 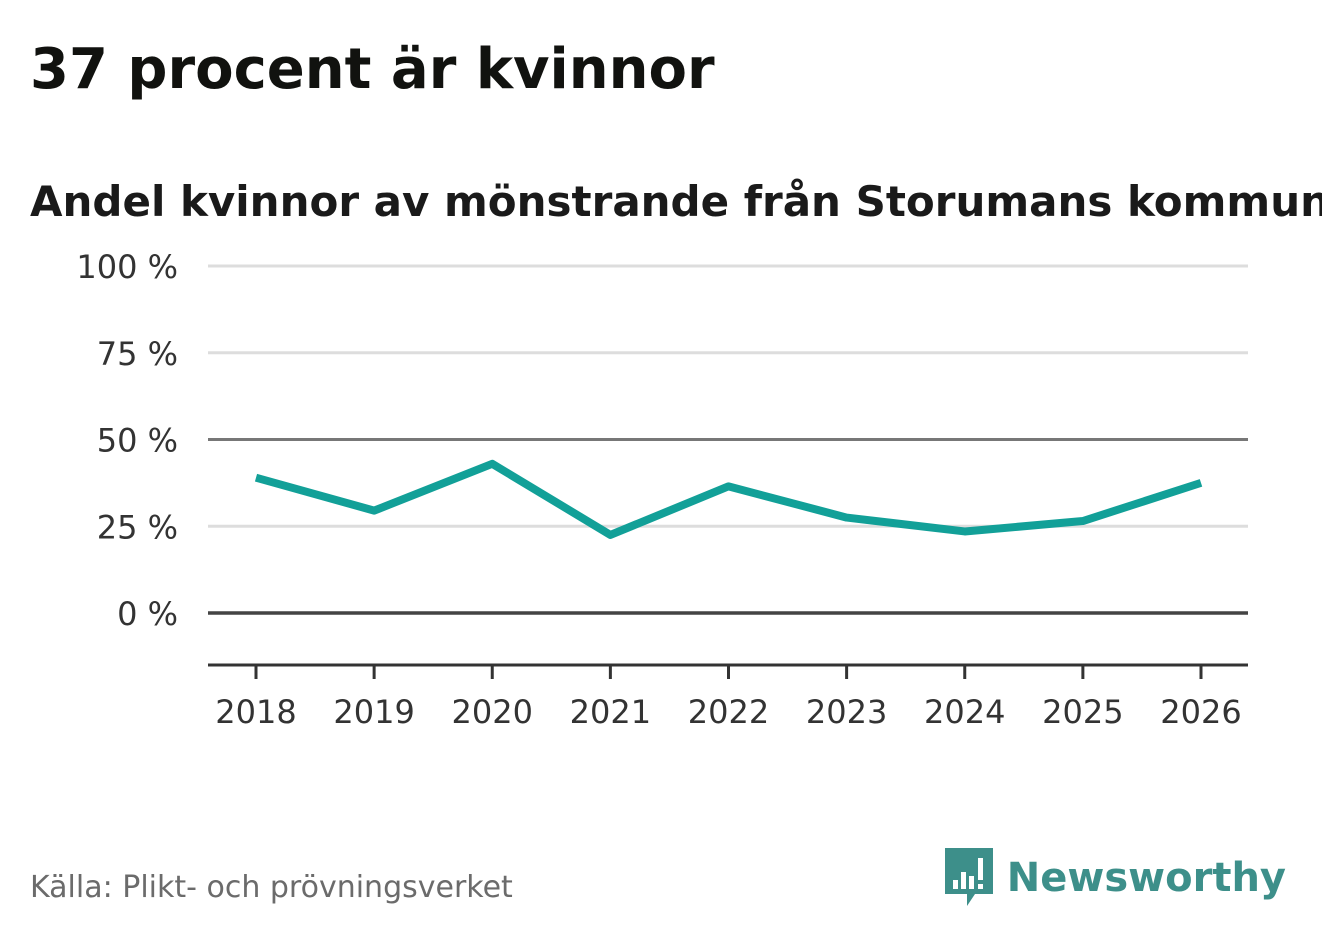 What do you see at coordinates (137, 441) in the screenshot?
I see `y-tick-label: 50 %` at bounding box center [137, 441].